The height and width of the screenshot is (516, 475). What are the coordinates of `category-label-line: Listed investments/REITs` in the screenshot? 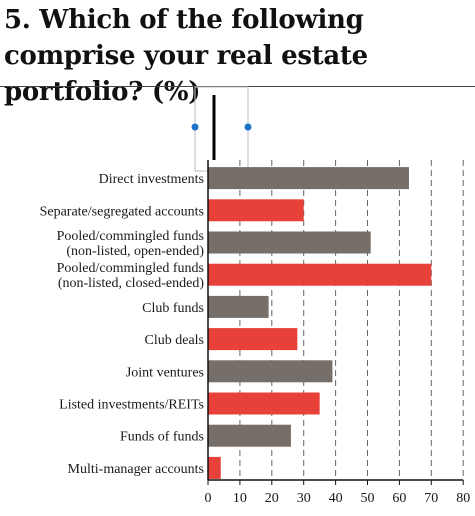 It's located at (131, 405).